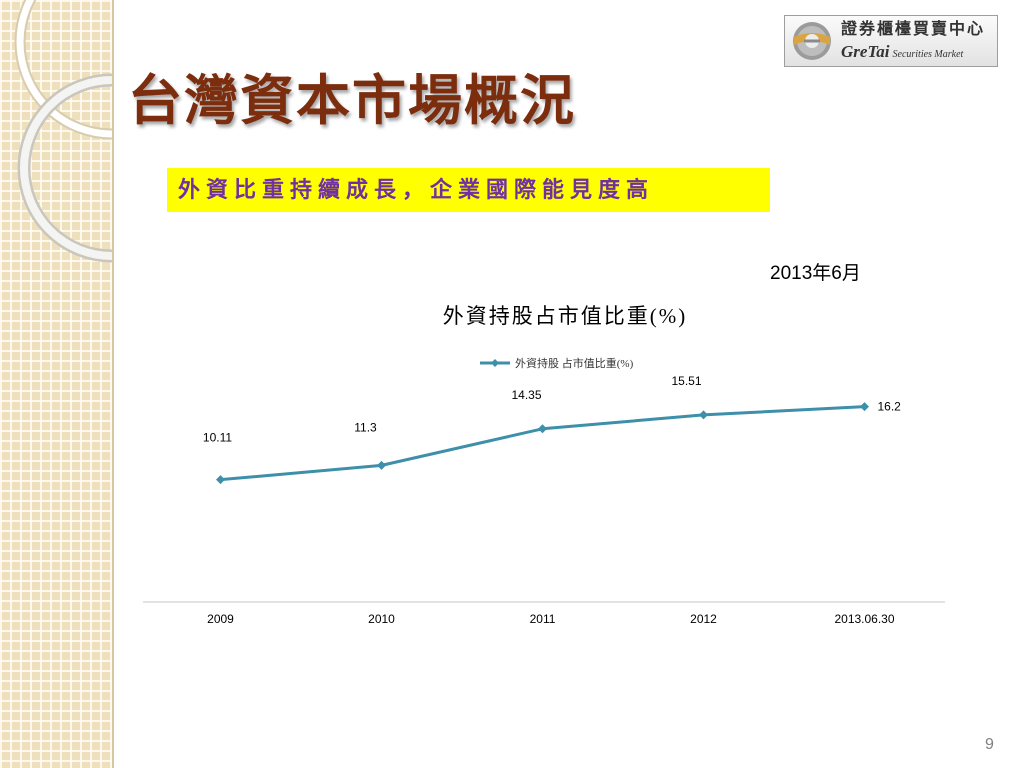 The height and width of the screenshot is (768, 1024). I want to click on gretai-logo: 證券櫃檯買賣中心 GreTai Securities Market, so click(891, 41).